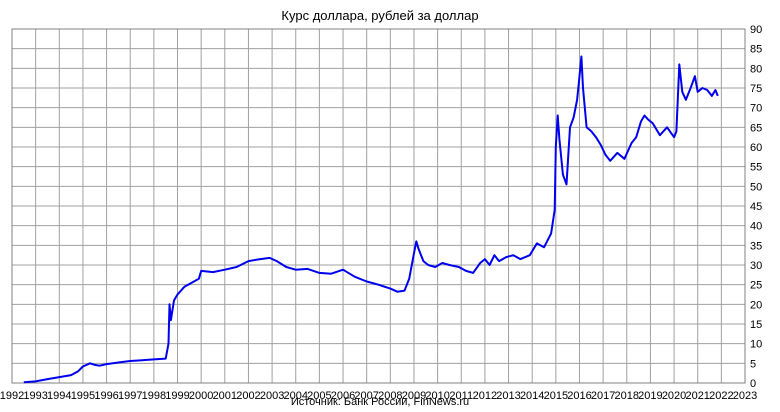  I want to click on x-tick-label: 2007, so click(366, 396).